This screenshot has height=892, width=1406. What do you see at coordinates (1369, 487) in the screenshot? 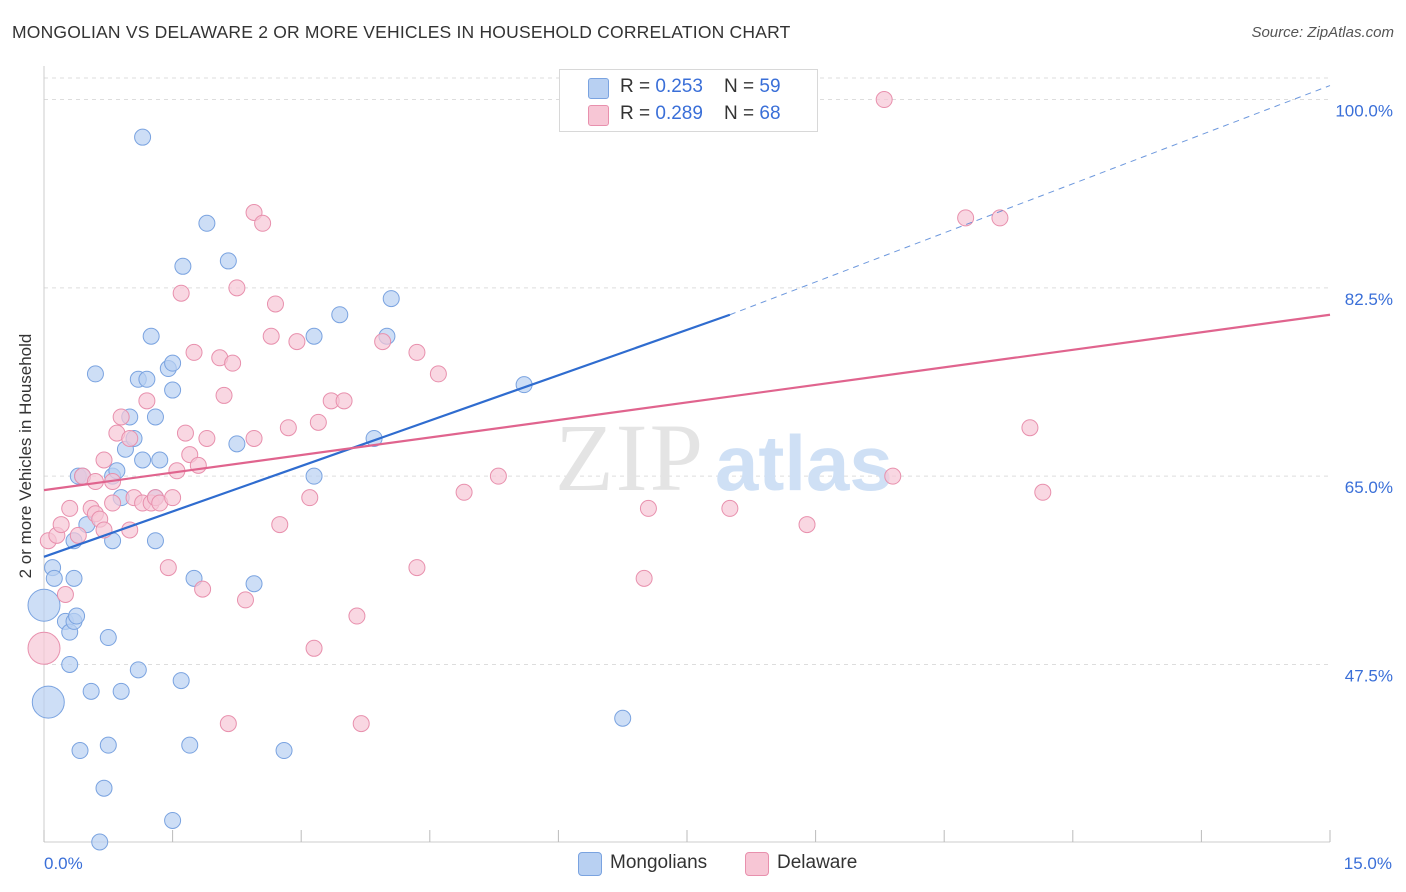
I see `y-tick-label: 65.0%` at bounding box center [1369, 487].